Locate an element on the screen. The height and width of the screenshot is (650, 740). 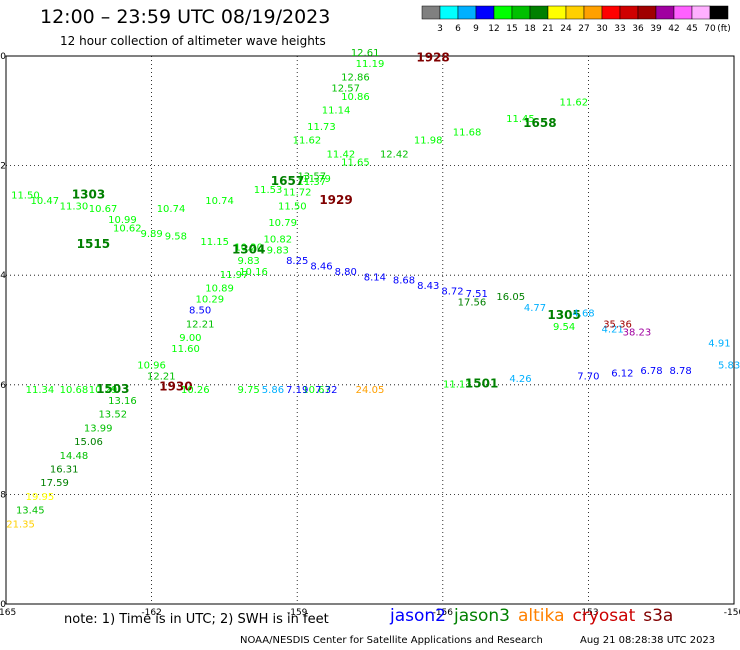
y-tick-label: -70 is located at coordinates (3, 605).